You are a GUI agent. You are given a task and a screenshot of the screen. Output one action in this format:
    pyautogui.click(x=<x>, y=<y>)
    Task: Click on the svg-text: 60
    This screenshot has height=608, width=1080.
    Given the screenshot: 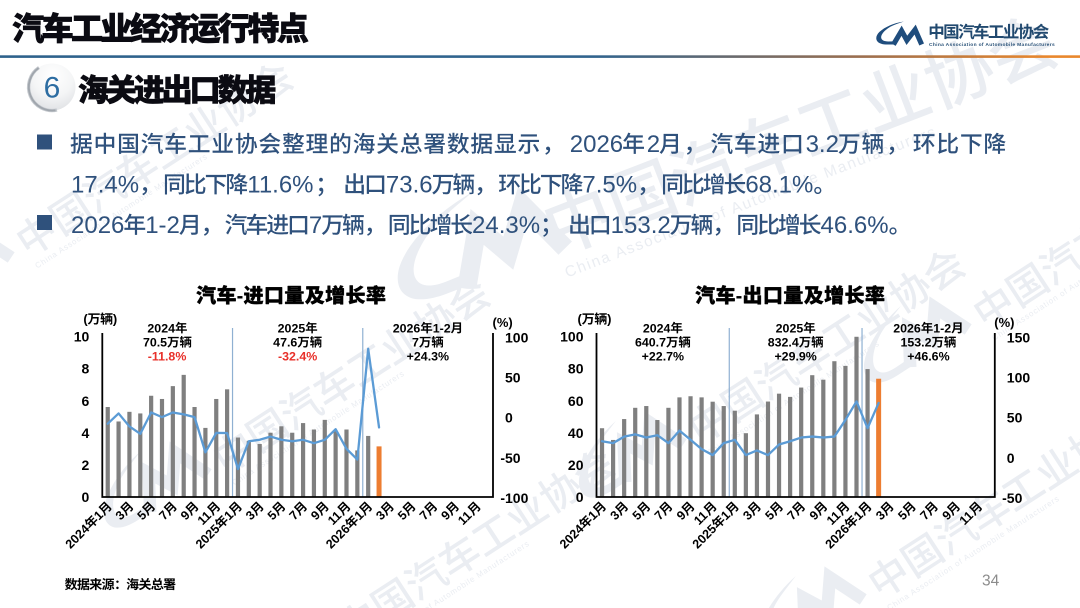 What is the action you would take?
    pyautogui.click(x=576, y=401)
    